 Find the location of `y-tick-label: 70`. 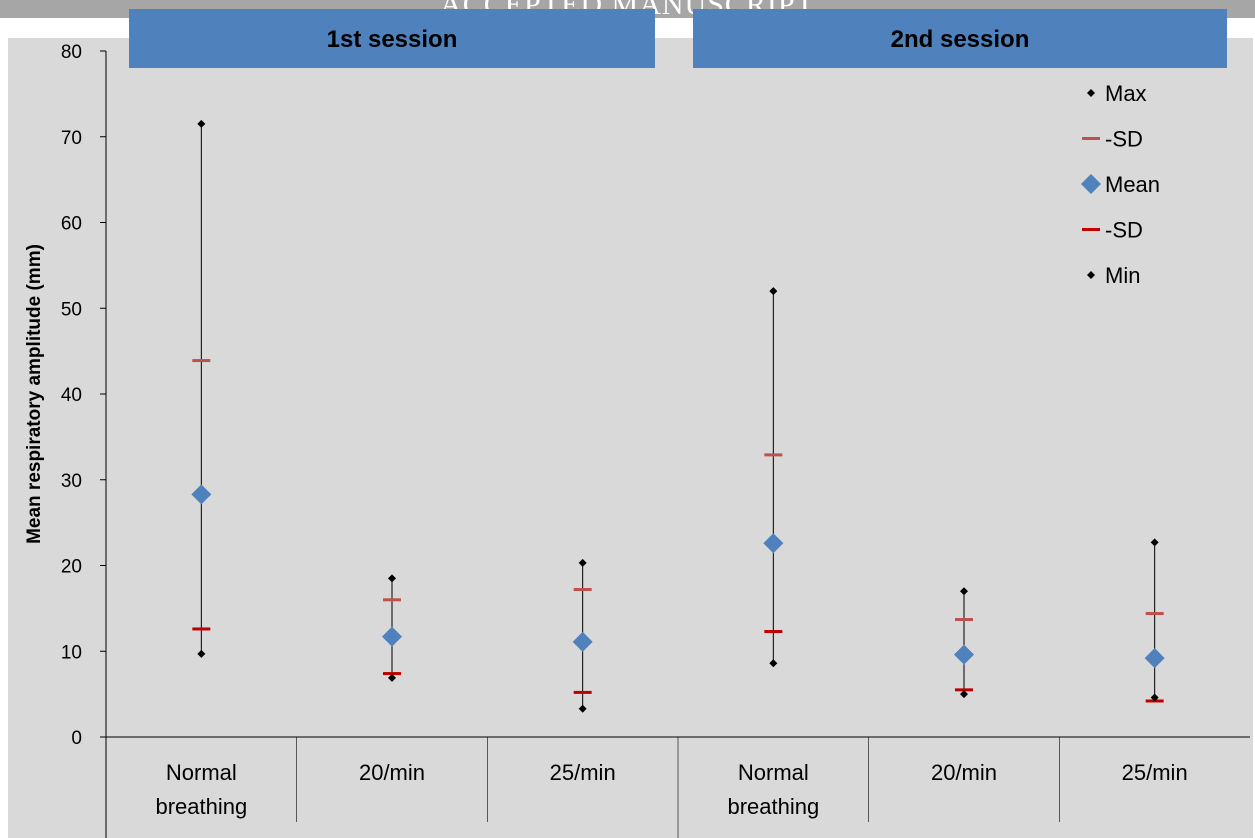

y-tick-label: 70 is located at coordinates (71, 138).